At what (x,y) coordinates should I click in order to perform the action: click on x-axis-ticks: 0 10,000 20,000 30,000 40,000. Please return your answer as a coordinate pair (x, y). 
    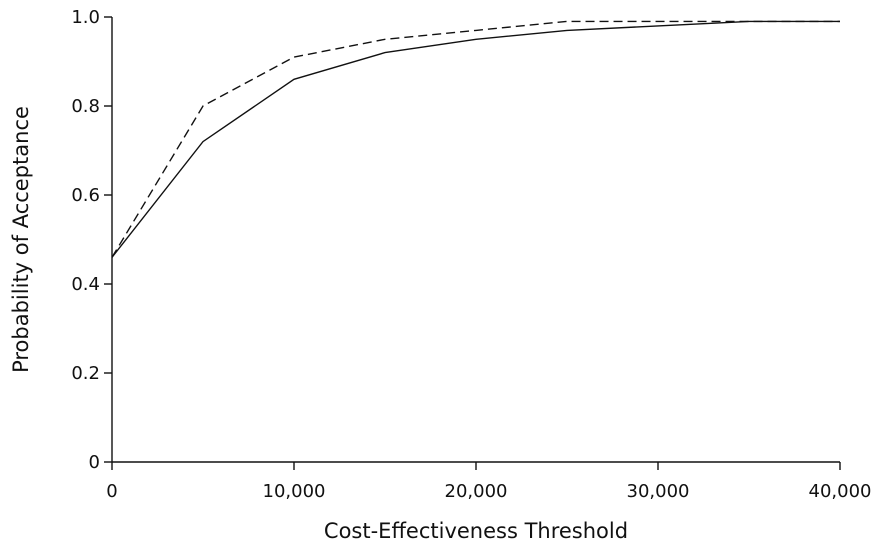
    Looking at the image, I should click on (488, 482).